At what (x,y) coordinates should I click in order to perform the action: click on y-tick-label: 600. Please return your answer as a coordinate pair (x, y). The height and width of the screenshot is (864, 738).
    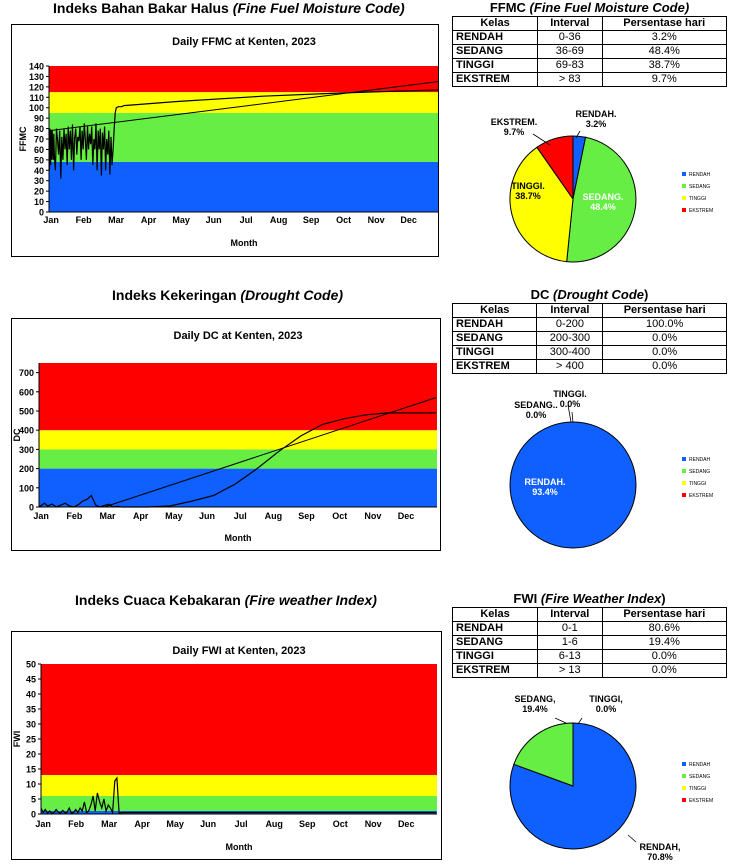
    Looking at the image, I should click on (26, 392).